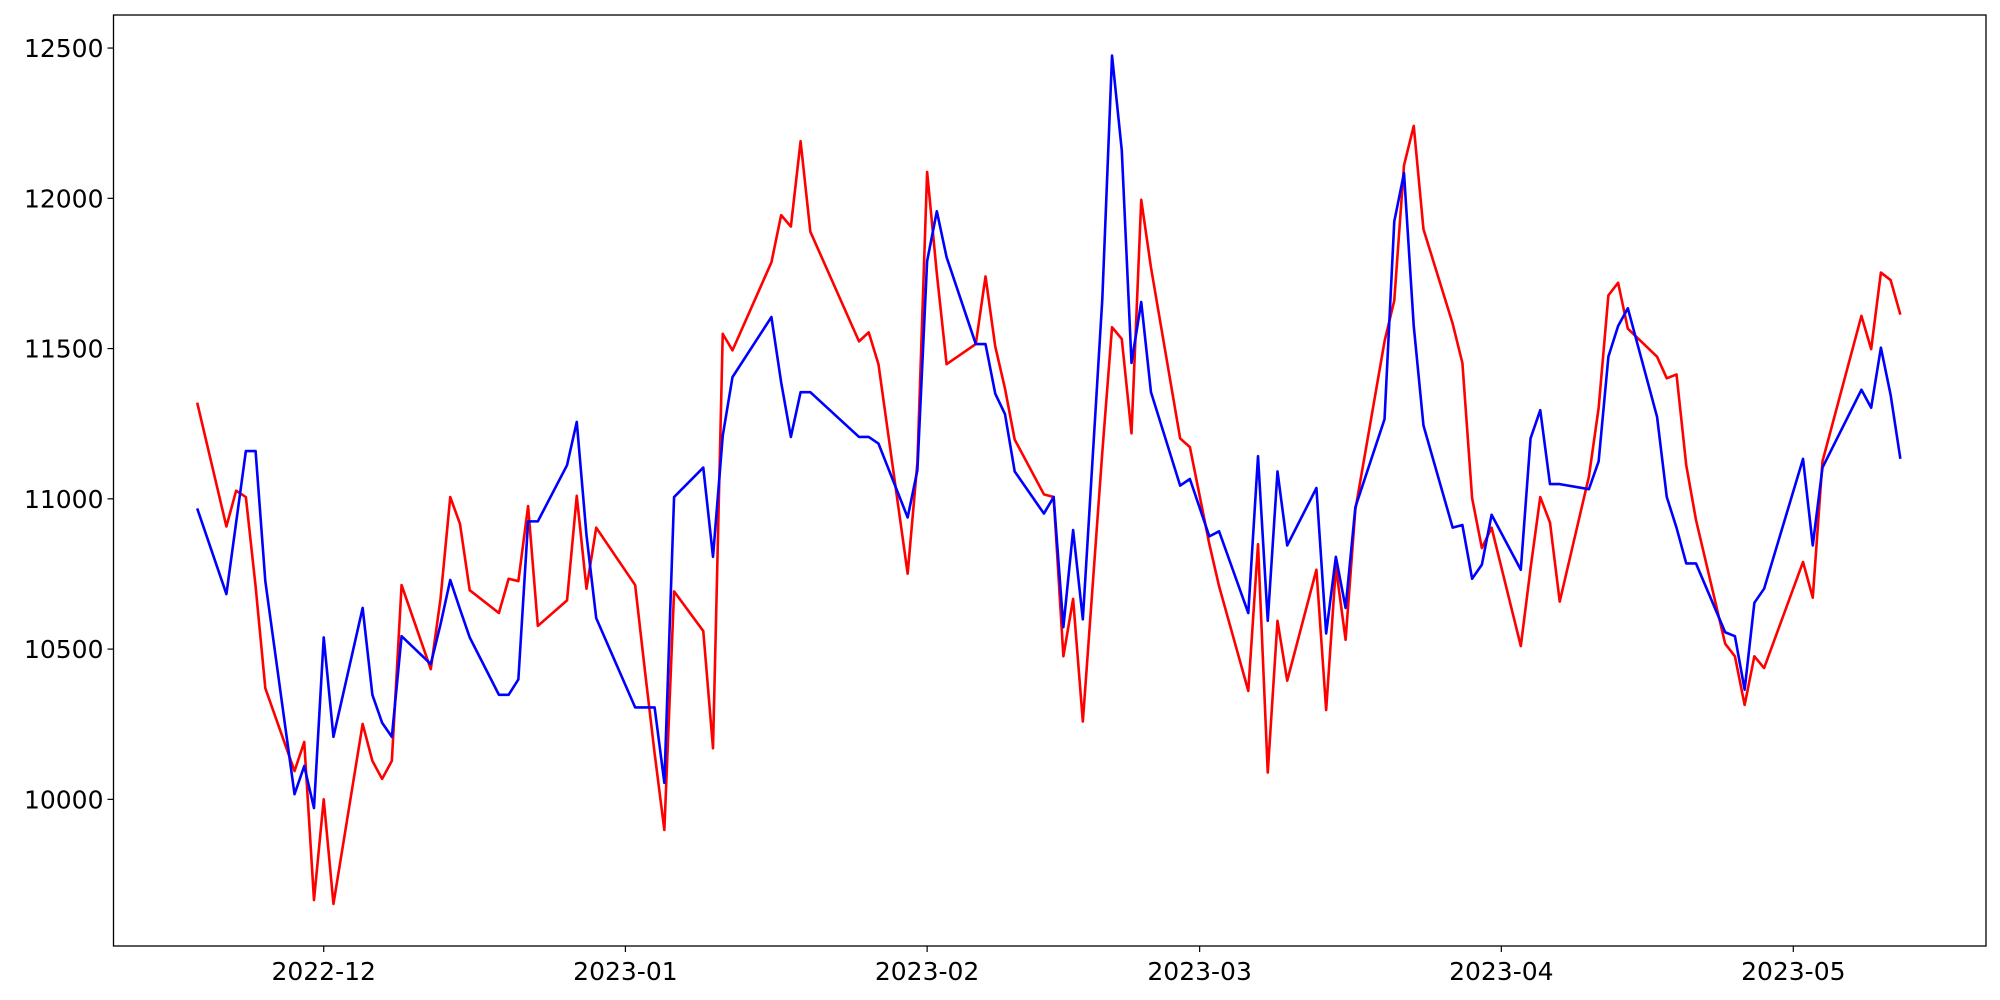 The width and height of the screenshot is (2000, 1000). I want to click on x-tick-label: 2023-05, so click(1793, 971).